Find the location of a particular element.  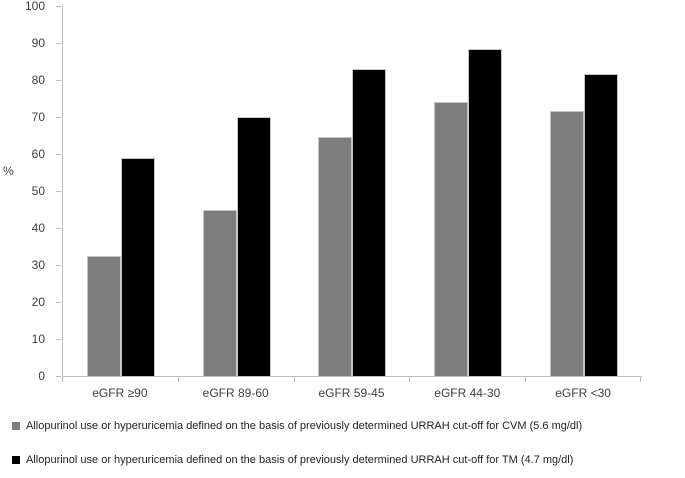

y-tick-label: 60 is located at coordinates (38, 154).